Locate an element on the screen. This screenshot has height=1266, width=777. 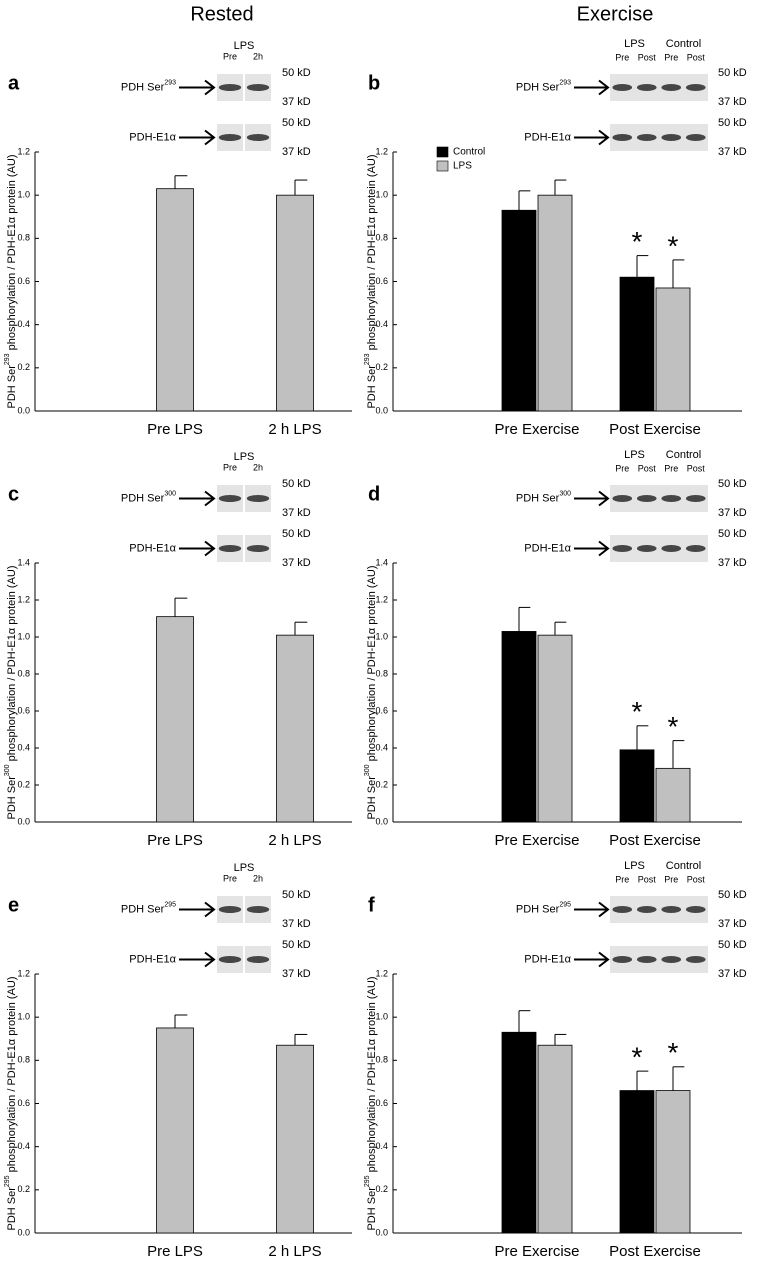
x-tick-label: Post Exercise is located at coordinates (655, 840).